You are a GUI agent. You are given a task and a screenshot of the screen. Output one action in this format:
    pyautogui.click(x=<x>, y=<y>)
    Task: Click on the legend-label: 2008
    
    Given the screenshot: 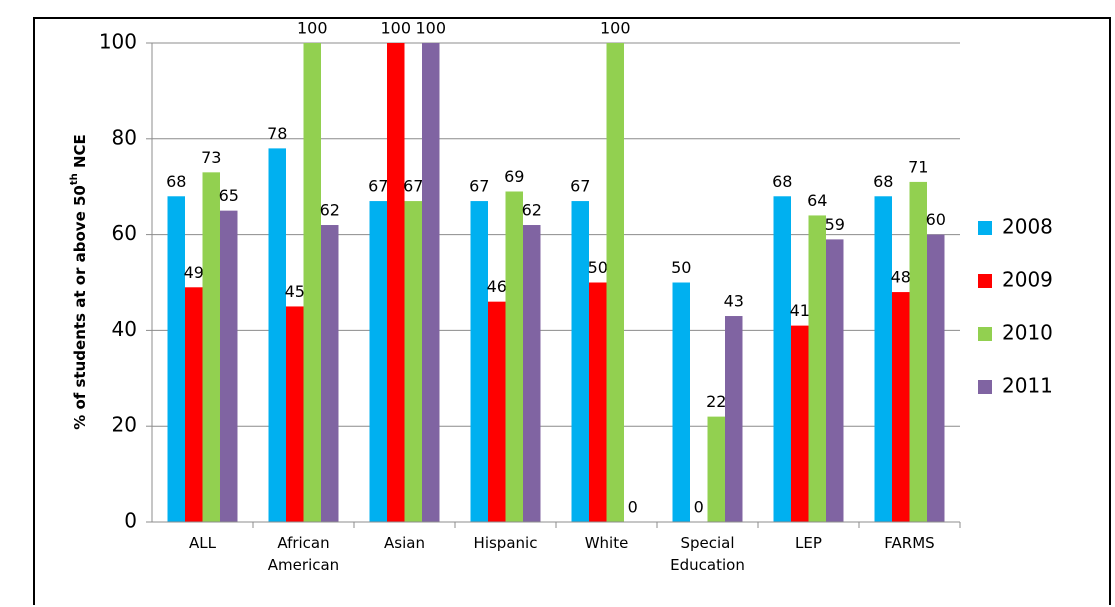 What is the action you would take?
    pyautogui.click(x=1027, y=227)
    